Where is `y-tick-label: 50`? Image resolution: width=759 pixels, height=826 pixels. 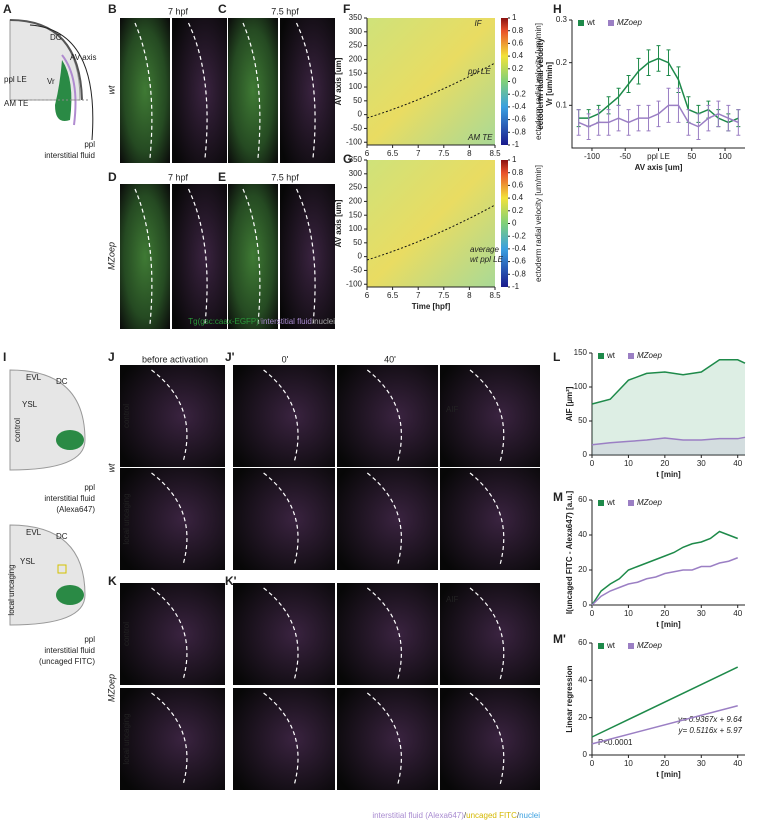 y-tick-label: 50 is located at coordinates (357, 242).